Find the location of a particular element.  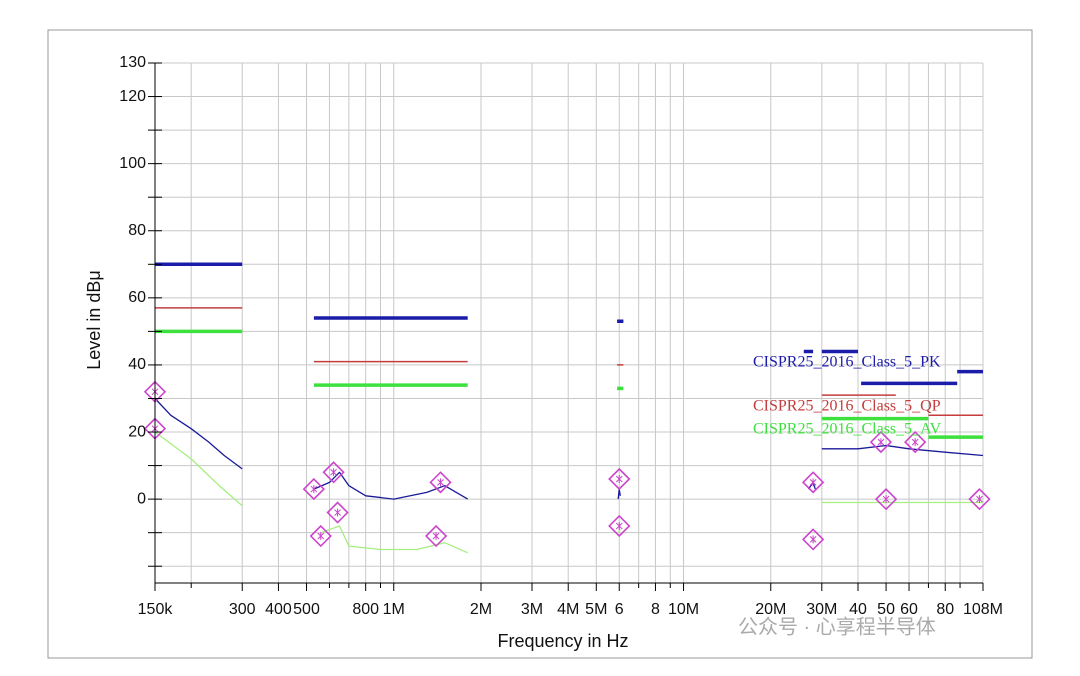

y-tick-label: 60 is located at coordinates (137, 297).